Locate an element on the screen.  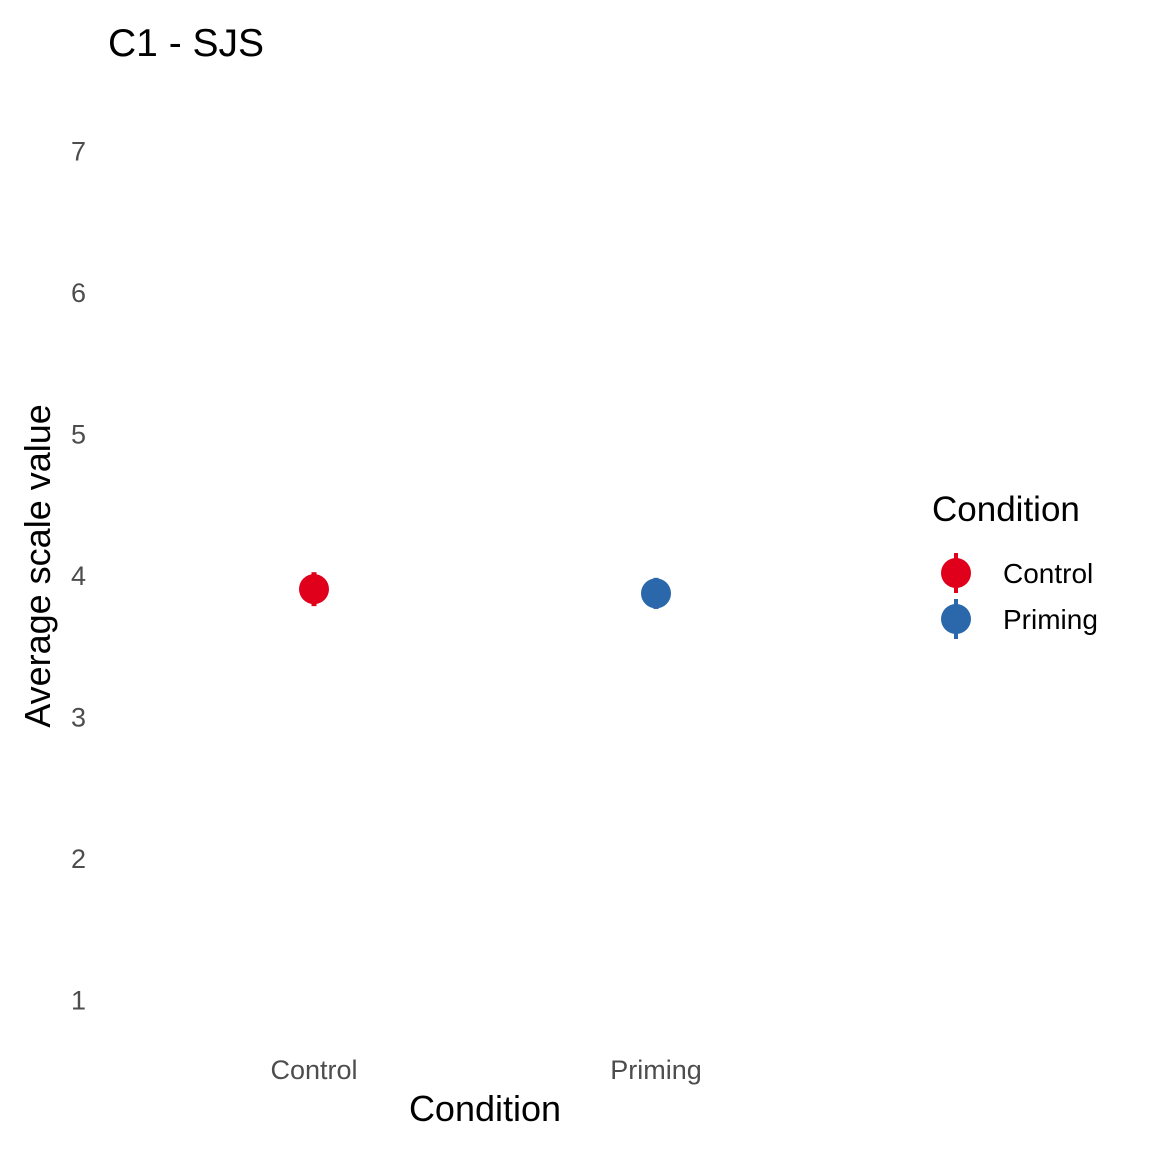
legend: Condition Control Priming is located at coordinates (1015, 564).